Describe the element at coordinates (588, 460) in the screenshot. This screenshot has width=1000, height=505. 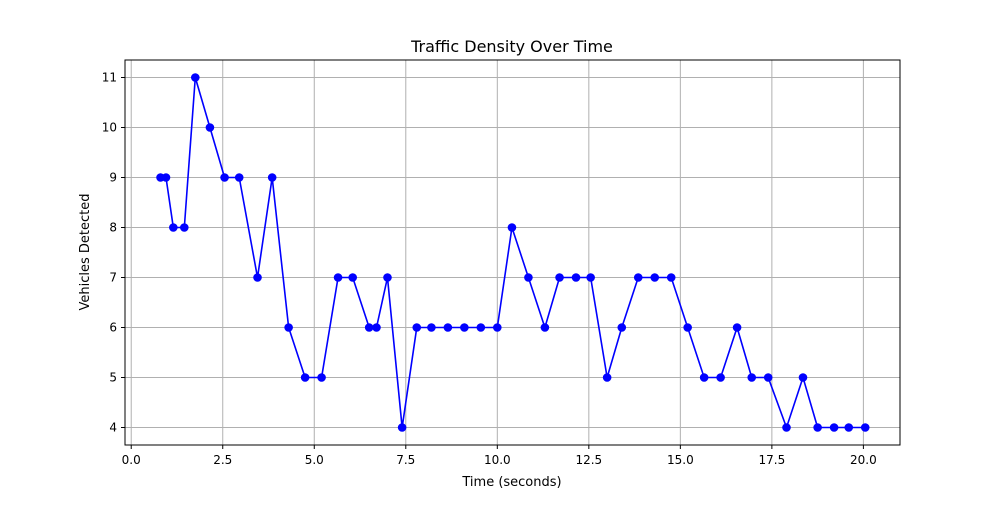
I see `x-tick-label: 12.5` at that location.